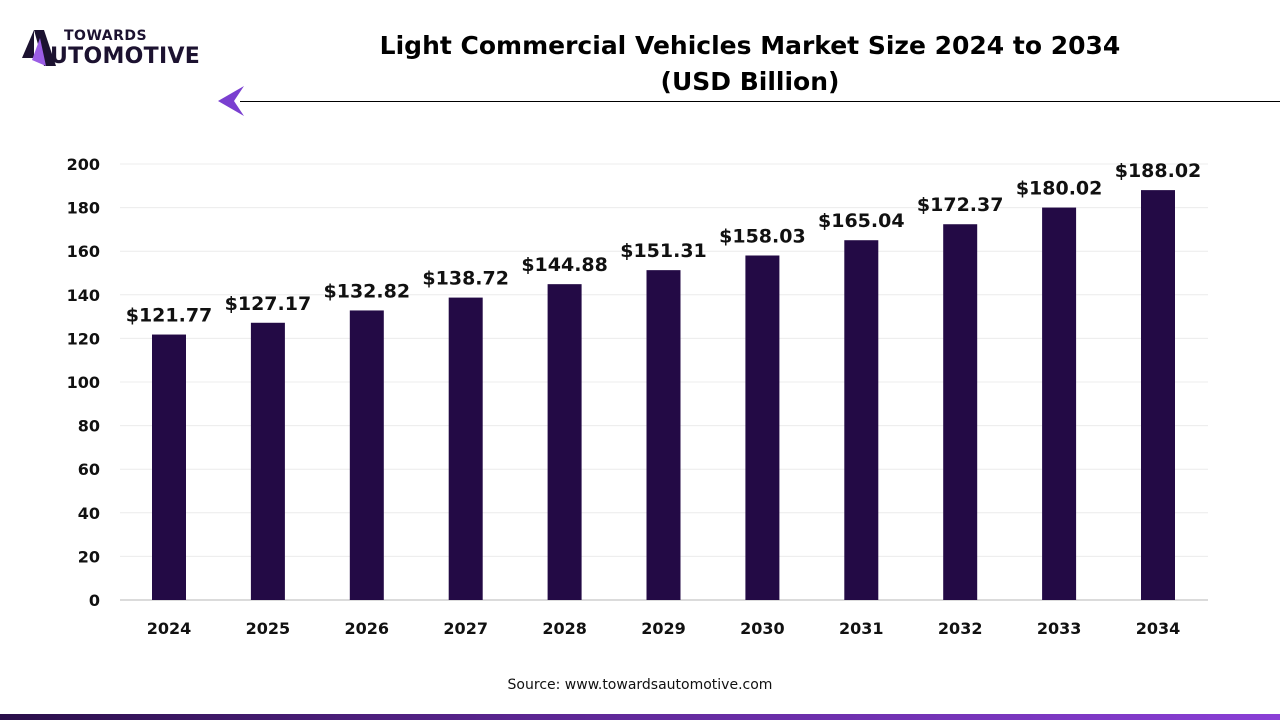  What do you see at coordinates (1059, 189) in the screenshot?
I see `data-label: $180.02` at bounding box center [1059, 189].